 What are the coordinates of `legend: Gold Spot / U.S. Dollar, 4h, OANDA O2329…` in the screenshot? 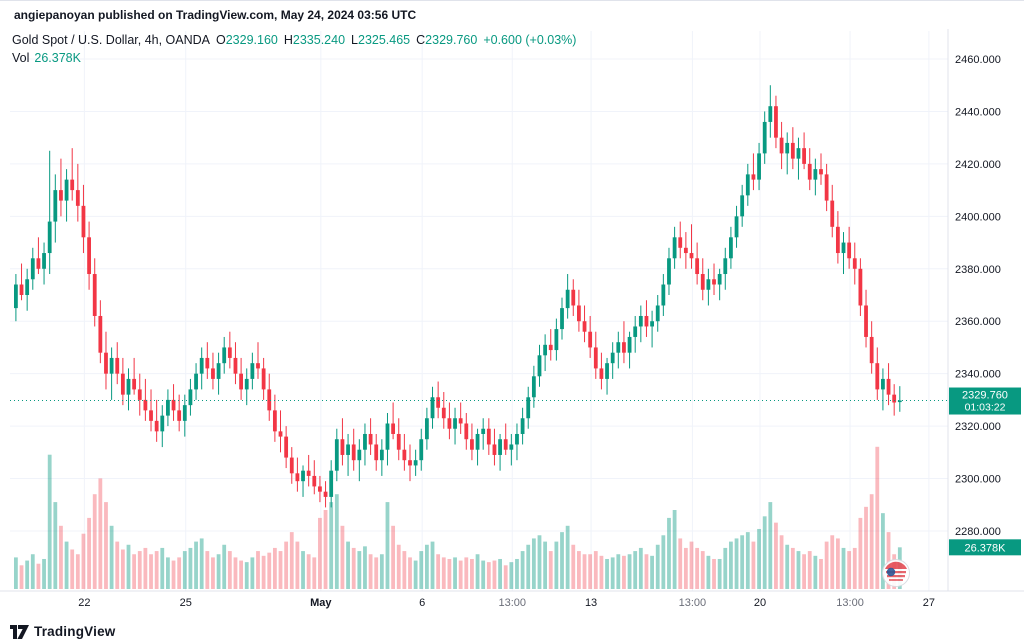 It's located at (294, 49).